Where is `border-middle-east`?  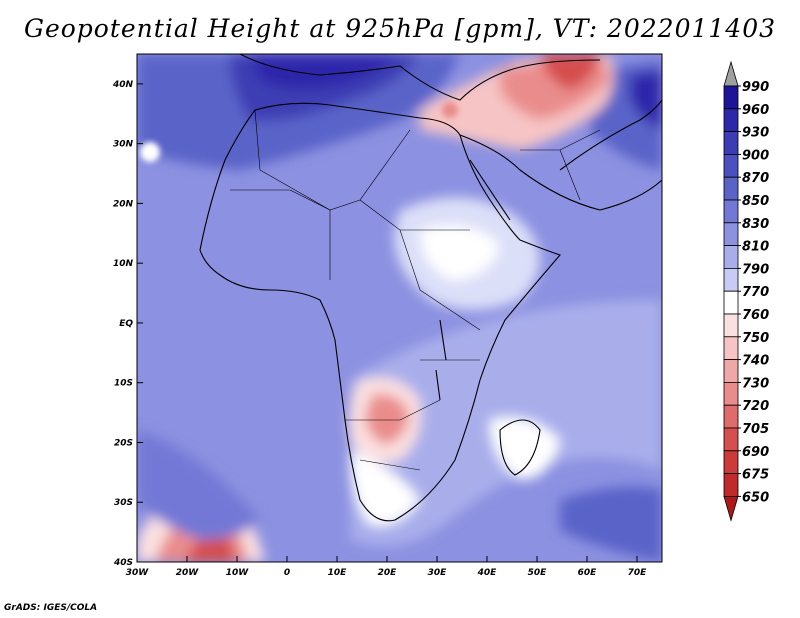
border-middle-east is located at coordinates (560, 165).